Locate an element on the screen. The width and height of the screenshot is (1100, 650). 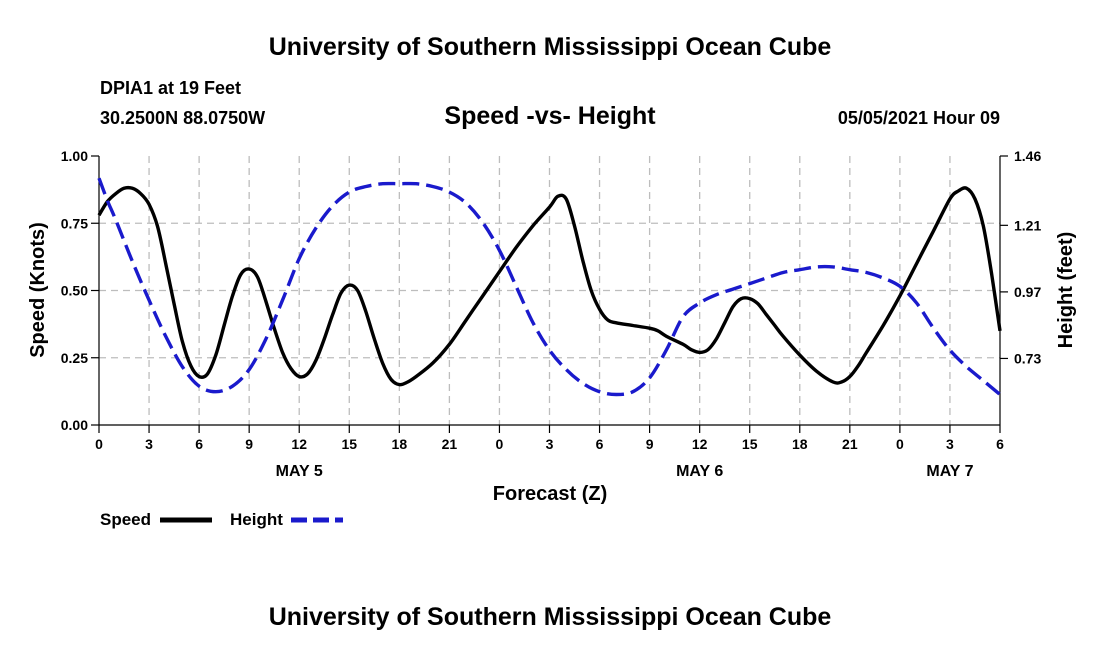
datetime-label: 05/05/2021 Hour 09 is located at coordinates (919, 118).